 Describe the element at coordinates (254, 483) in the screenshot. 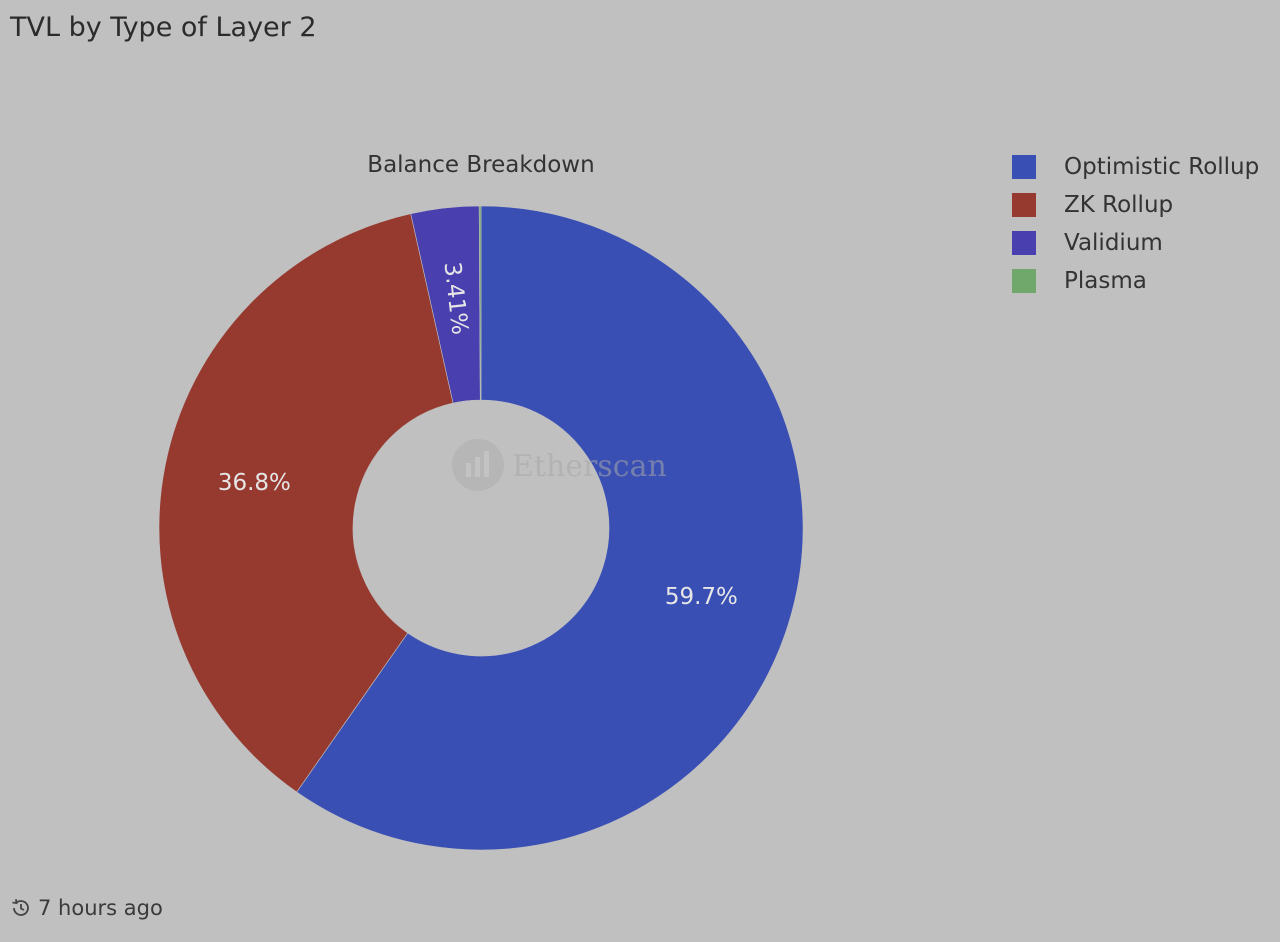

I see `slice-label-zk-rollup: 36.8%` at that location.